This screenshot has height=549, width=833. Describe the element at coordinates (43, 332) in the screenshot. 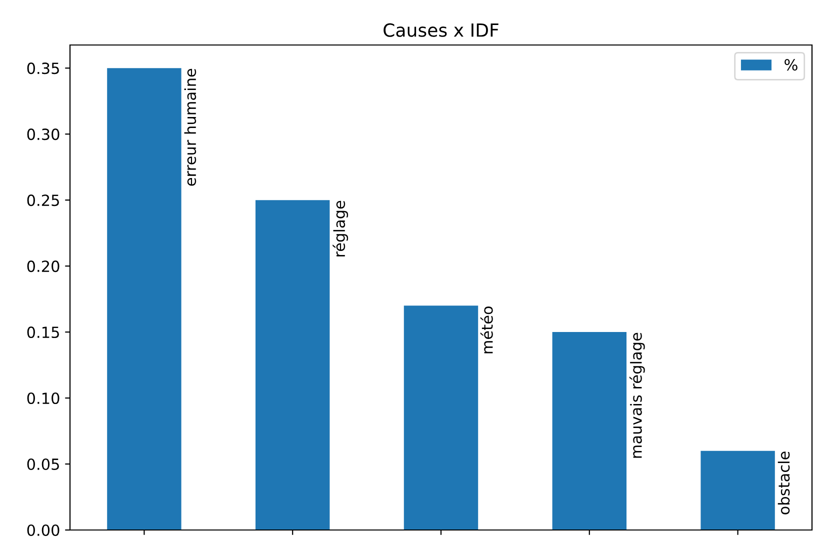

I see `y-tick-label: 0.15` at that location.